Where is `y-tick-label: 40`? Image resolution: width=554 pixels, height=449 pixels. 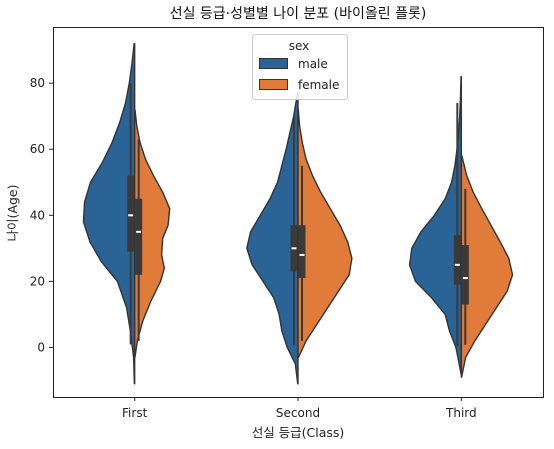 y-tick-label: 40 is located at coordinates (37, 215).